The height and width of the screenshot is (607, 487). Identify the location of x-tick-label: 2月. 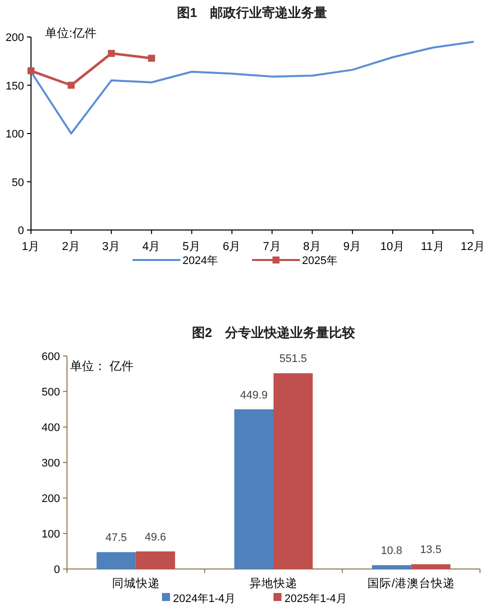
(71, 246).